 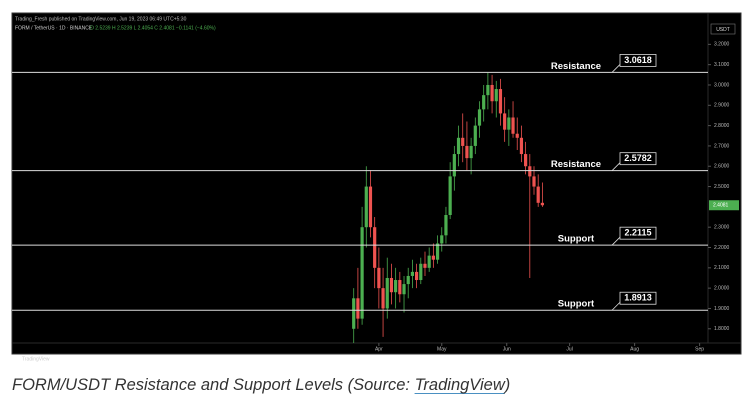 I want to click on caption-link: TradingView, so click(x=459, y=385).